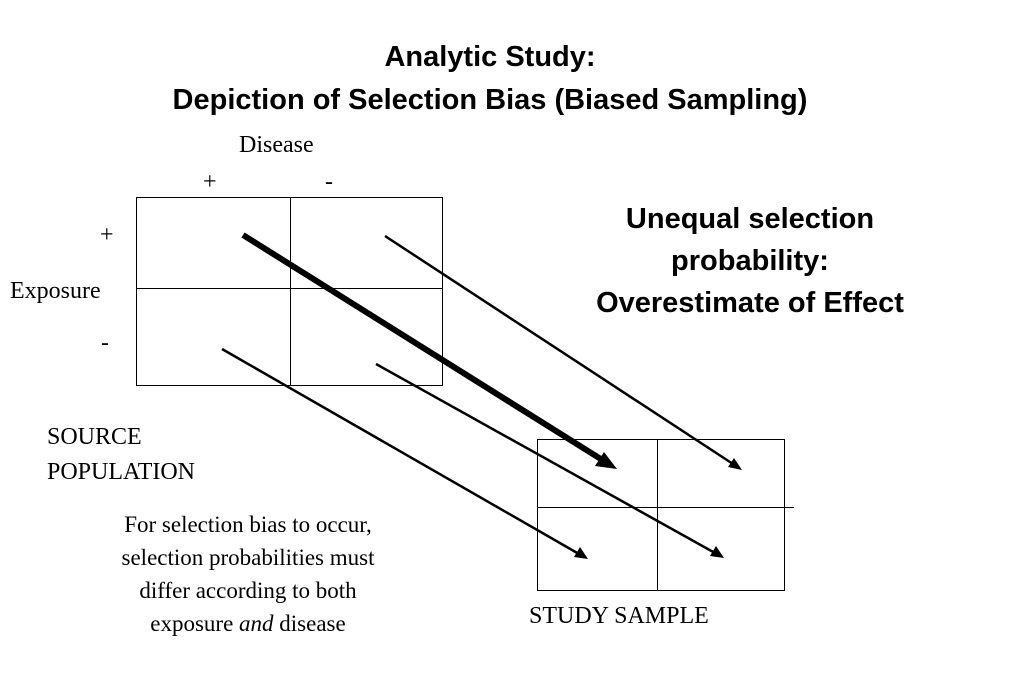  Describe the element at coordinates (248, 524) in the screenshot. I see `note-line-1: For selection bias to occur,` at that location.